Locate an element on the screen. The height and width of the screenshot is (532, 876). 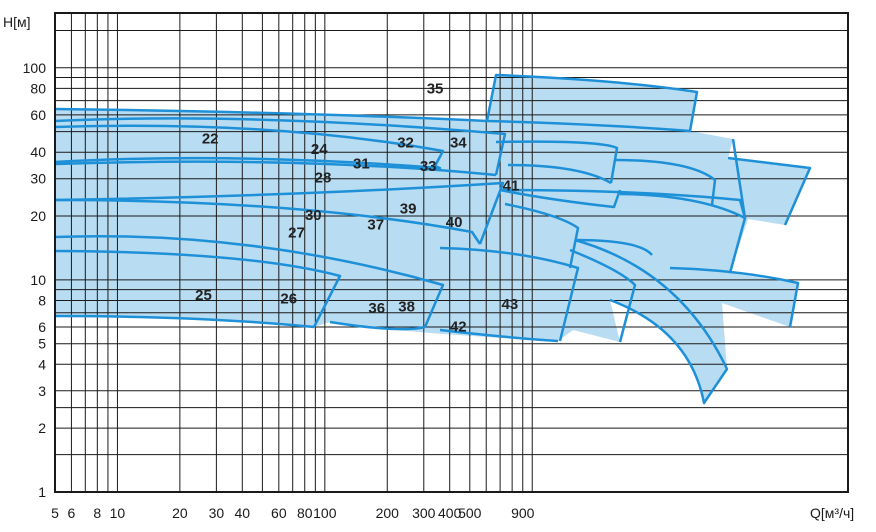
zone-label-33: 33 is located at coordinates (428, 166).